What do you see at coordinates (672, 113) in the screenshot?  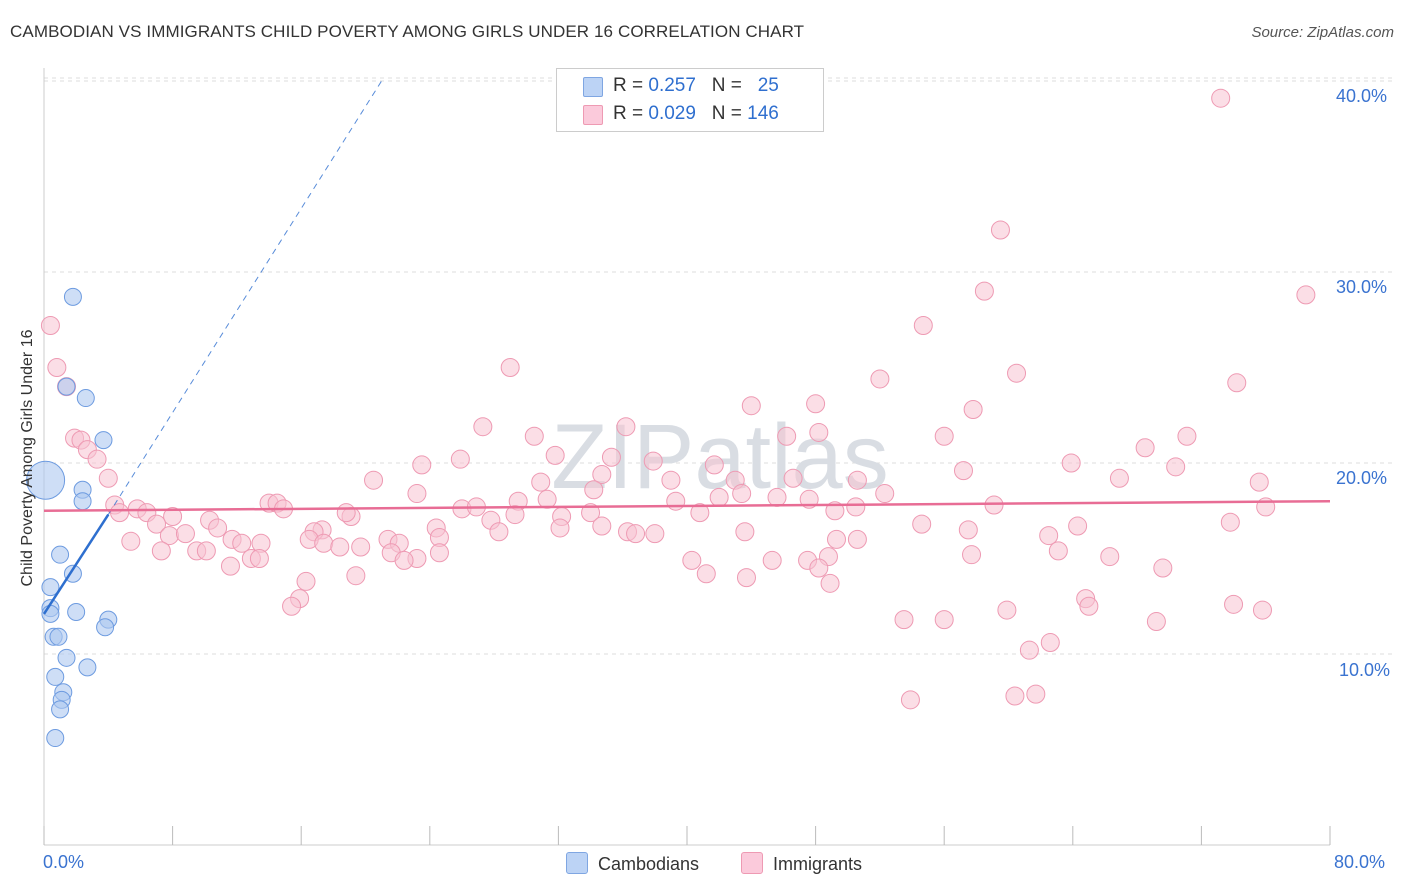 I see `legend-r-value: 0.029` at bounding box center [672, 113].